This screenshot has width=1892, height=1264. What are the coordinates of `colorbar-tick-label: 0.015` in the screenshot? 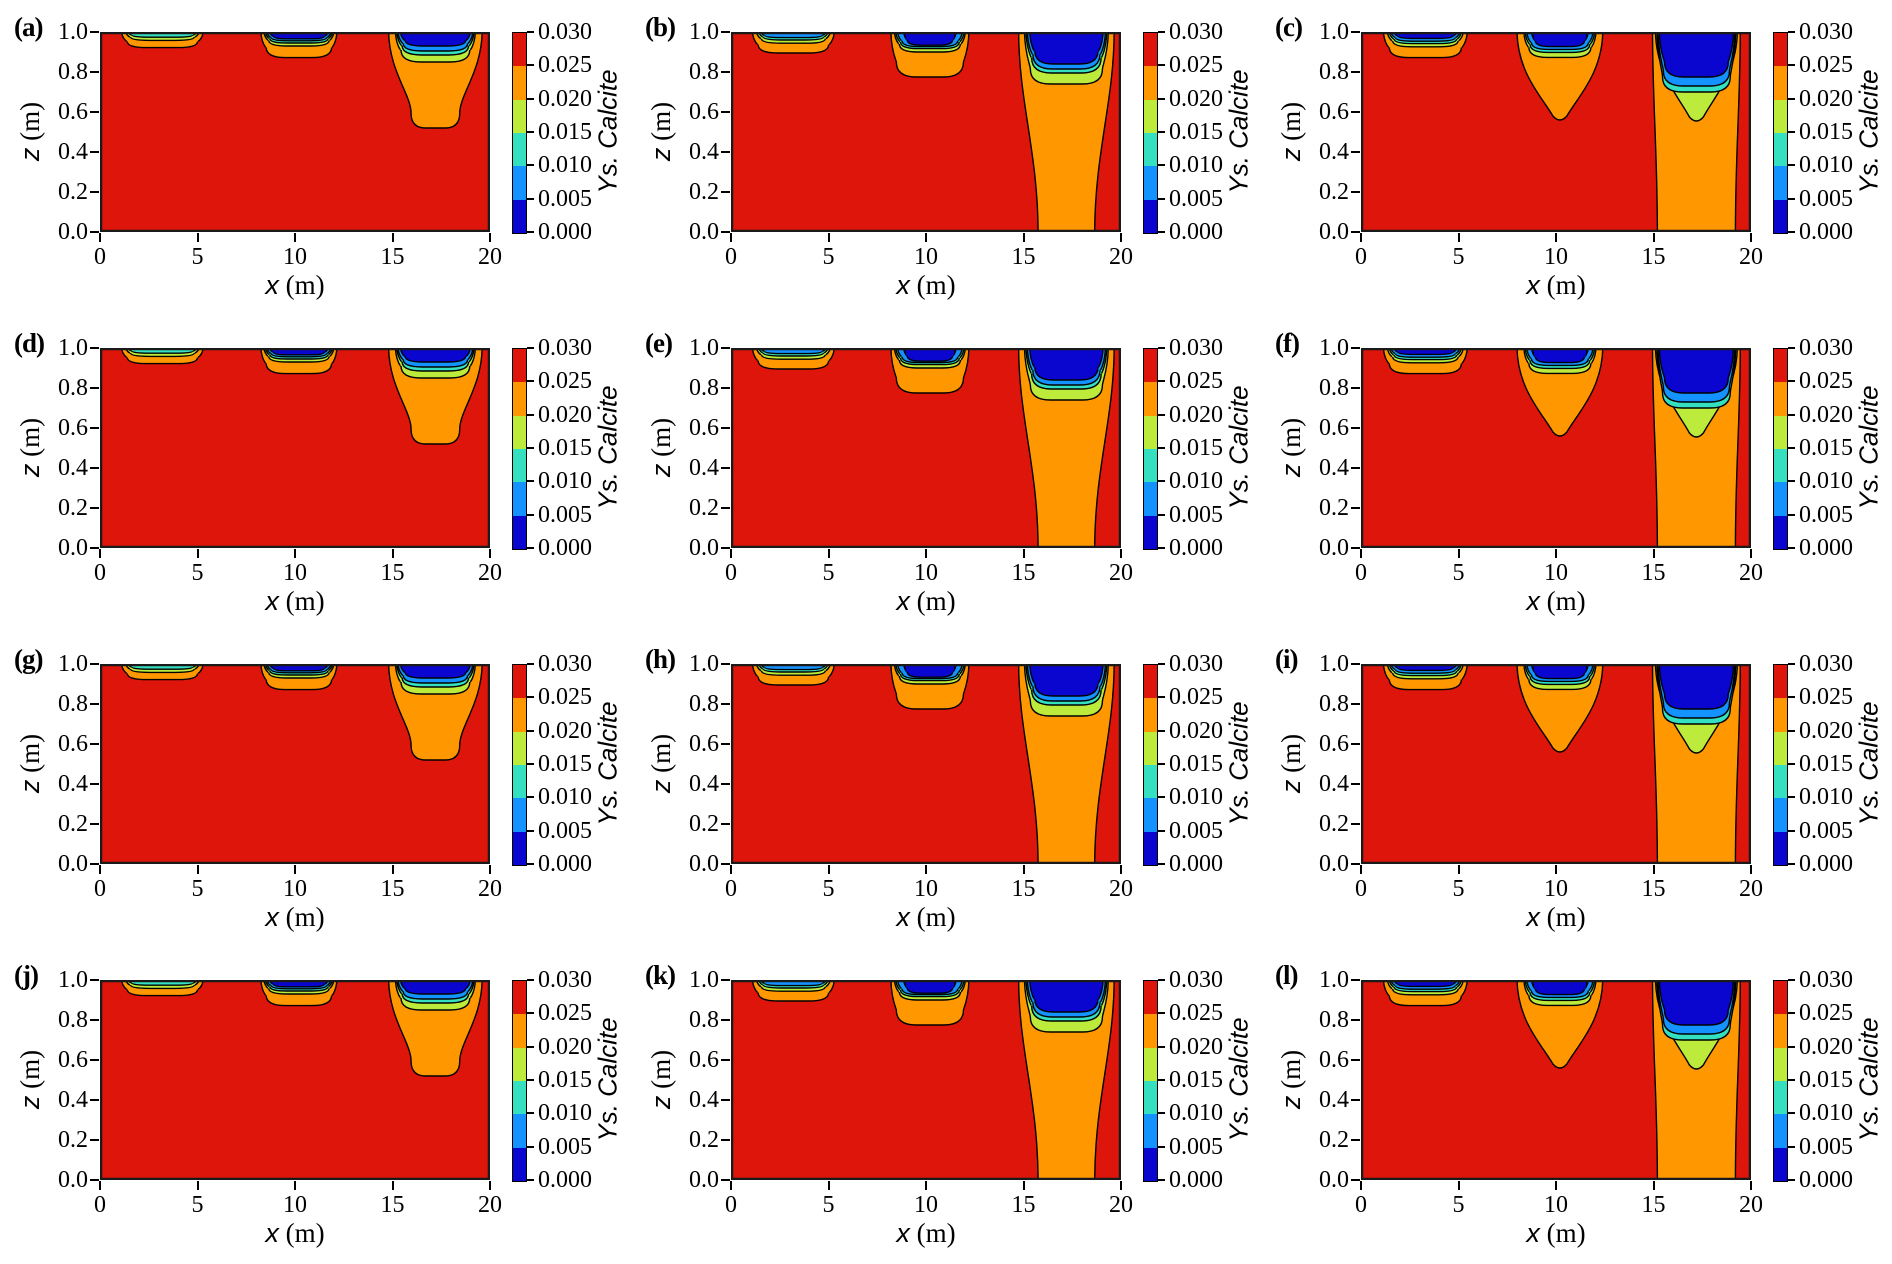 It's located at (1196, 1080).